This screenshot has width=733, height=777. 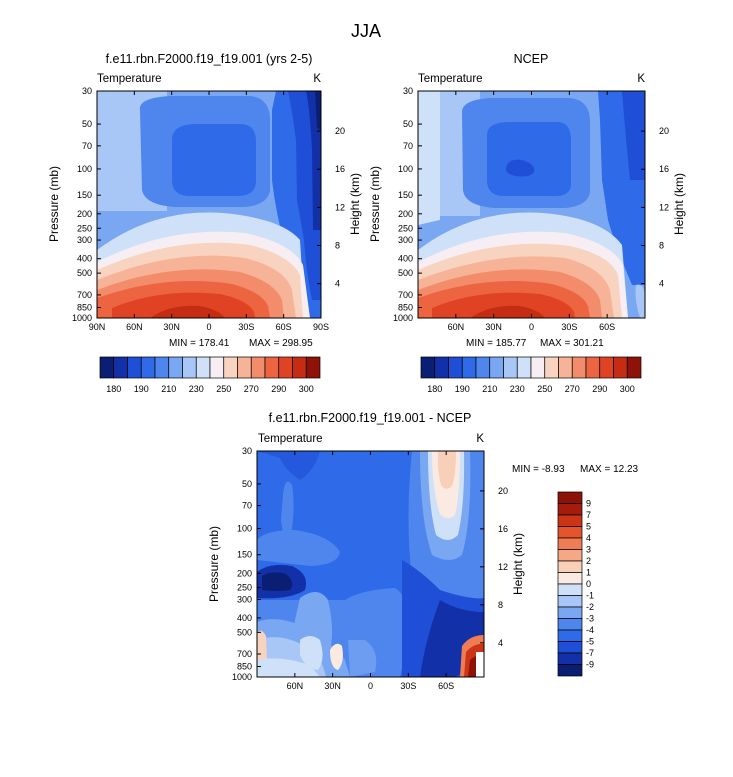 What do you see at coordinates (590, 653) in the screenshot?
I see `colorbar-label: -7` at bounding box center [590, 653].